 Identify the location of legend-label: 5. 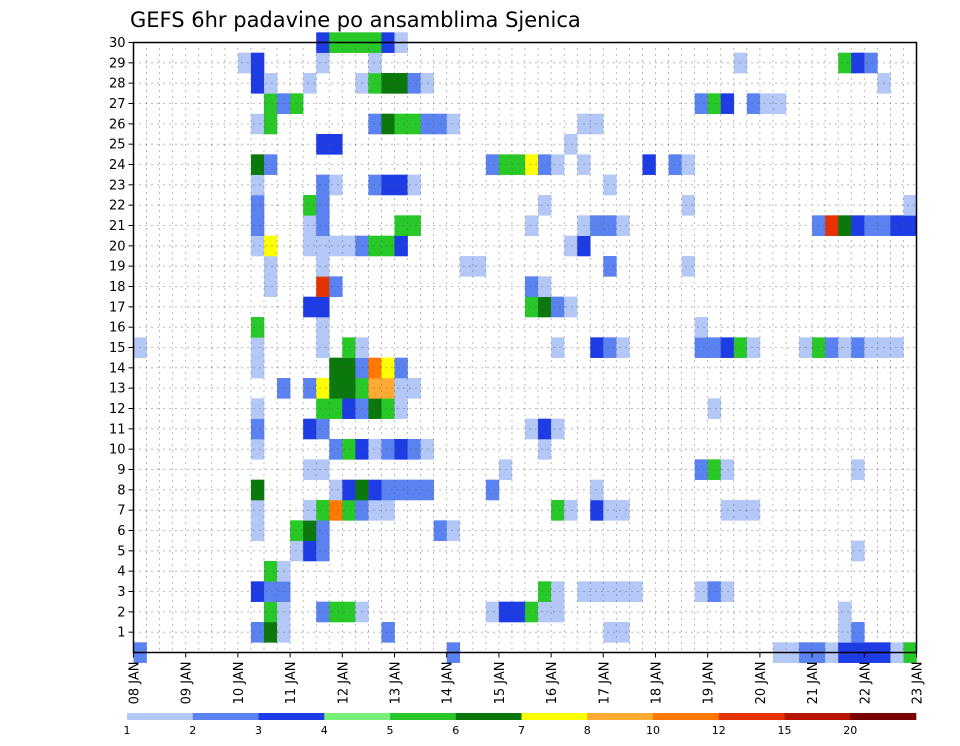
(390, 730).